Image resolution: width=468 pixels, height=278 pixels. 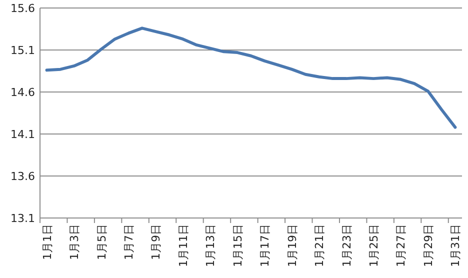 I want to click on x-tick-label: 1月3日, so click(x=75, y=242).